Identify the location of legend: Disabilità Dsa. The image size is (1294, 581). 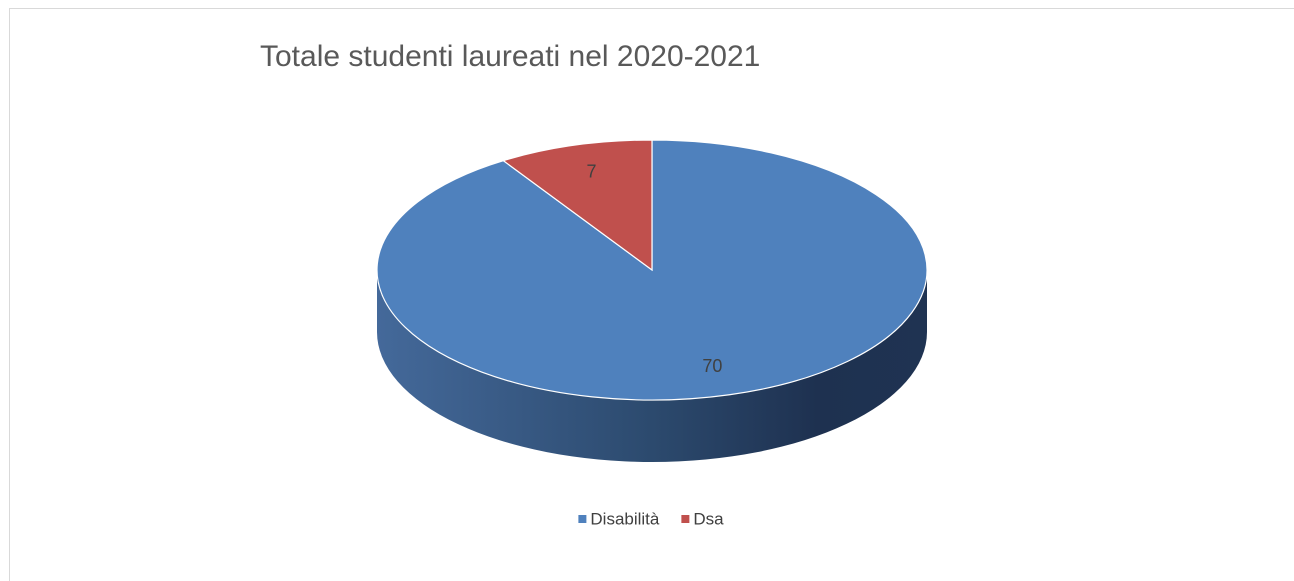
(651, 518).